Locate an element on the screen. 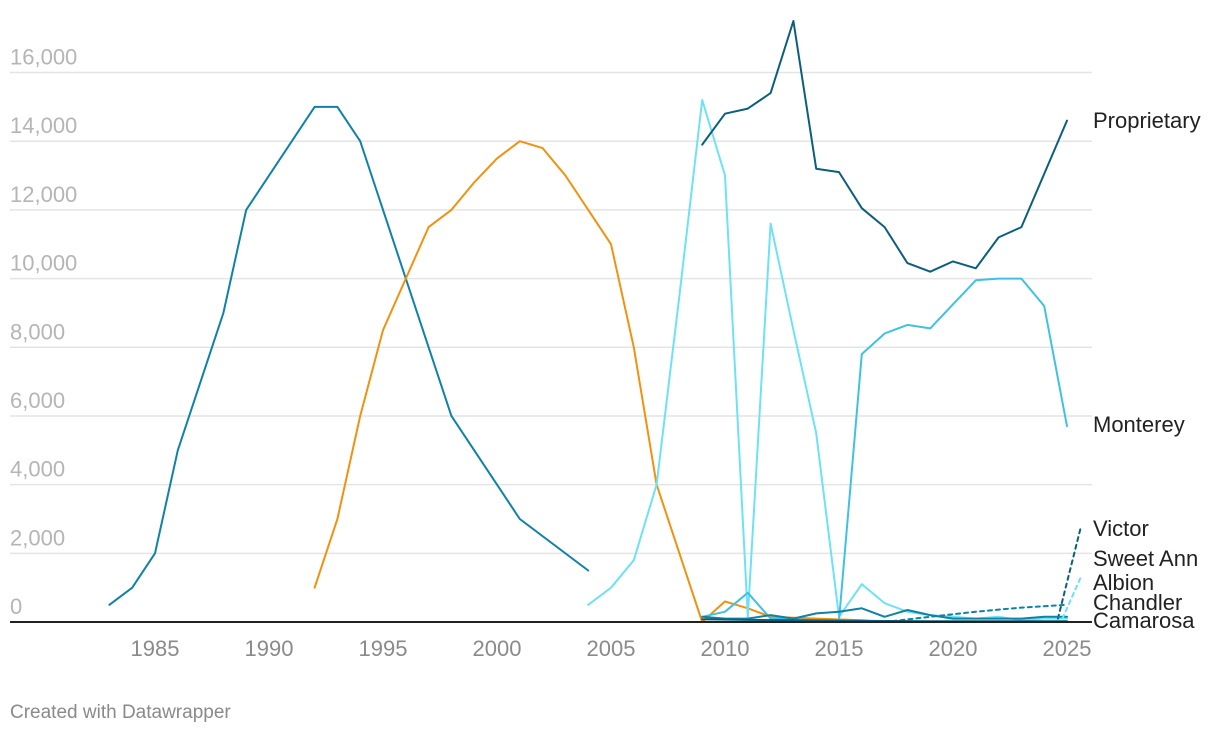 This screenshot has width=1220, height=738. series-line-proprietary is located at coordinates (884, 146).